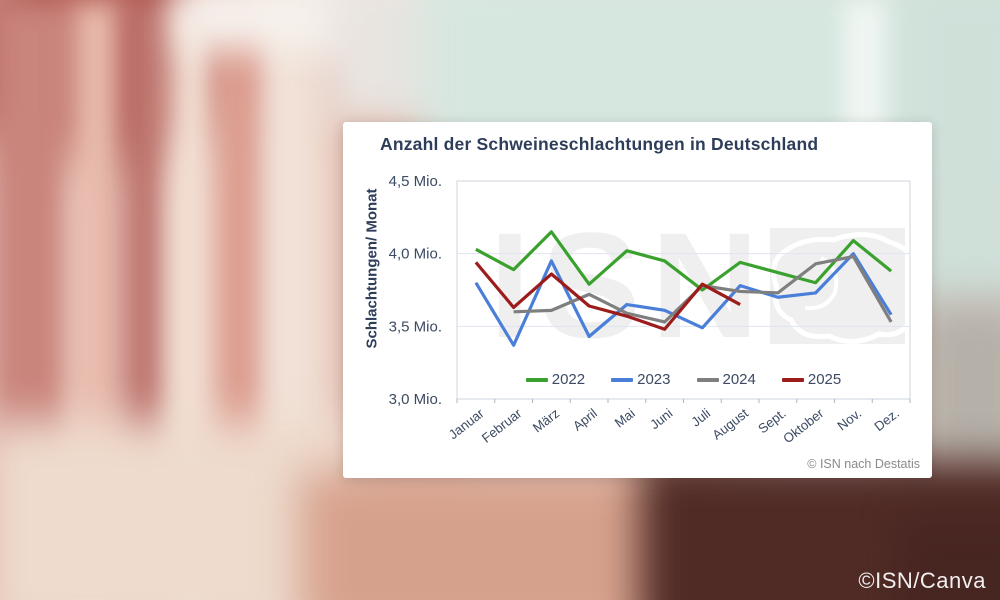  Describe the element at coordinates (922, 580) in the screenshot. I see `photo-credit: ©ISN/Canva` at that location.